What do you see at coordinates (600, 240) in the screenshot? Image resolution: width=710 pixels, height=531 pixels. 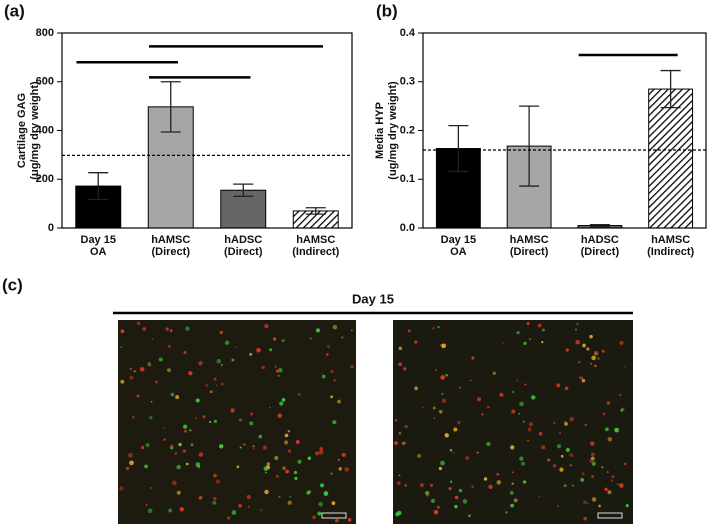 I see `x-tick-label: hADSC` at bounding box center [600, 240].